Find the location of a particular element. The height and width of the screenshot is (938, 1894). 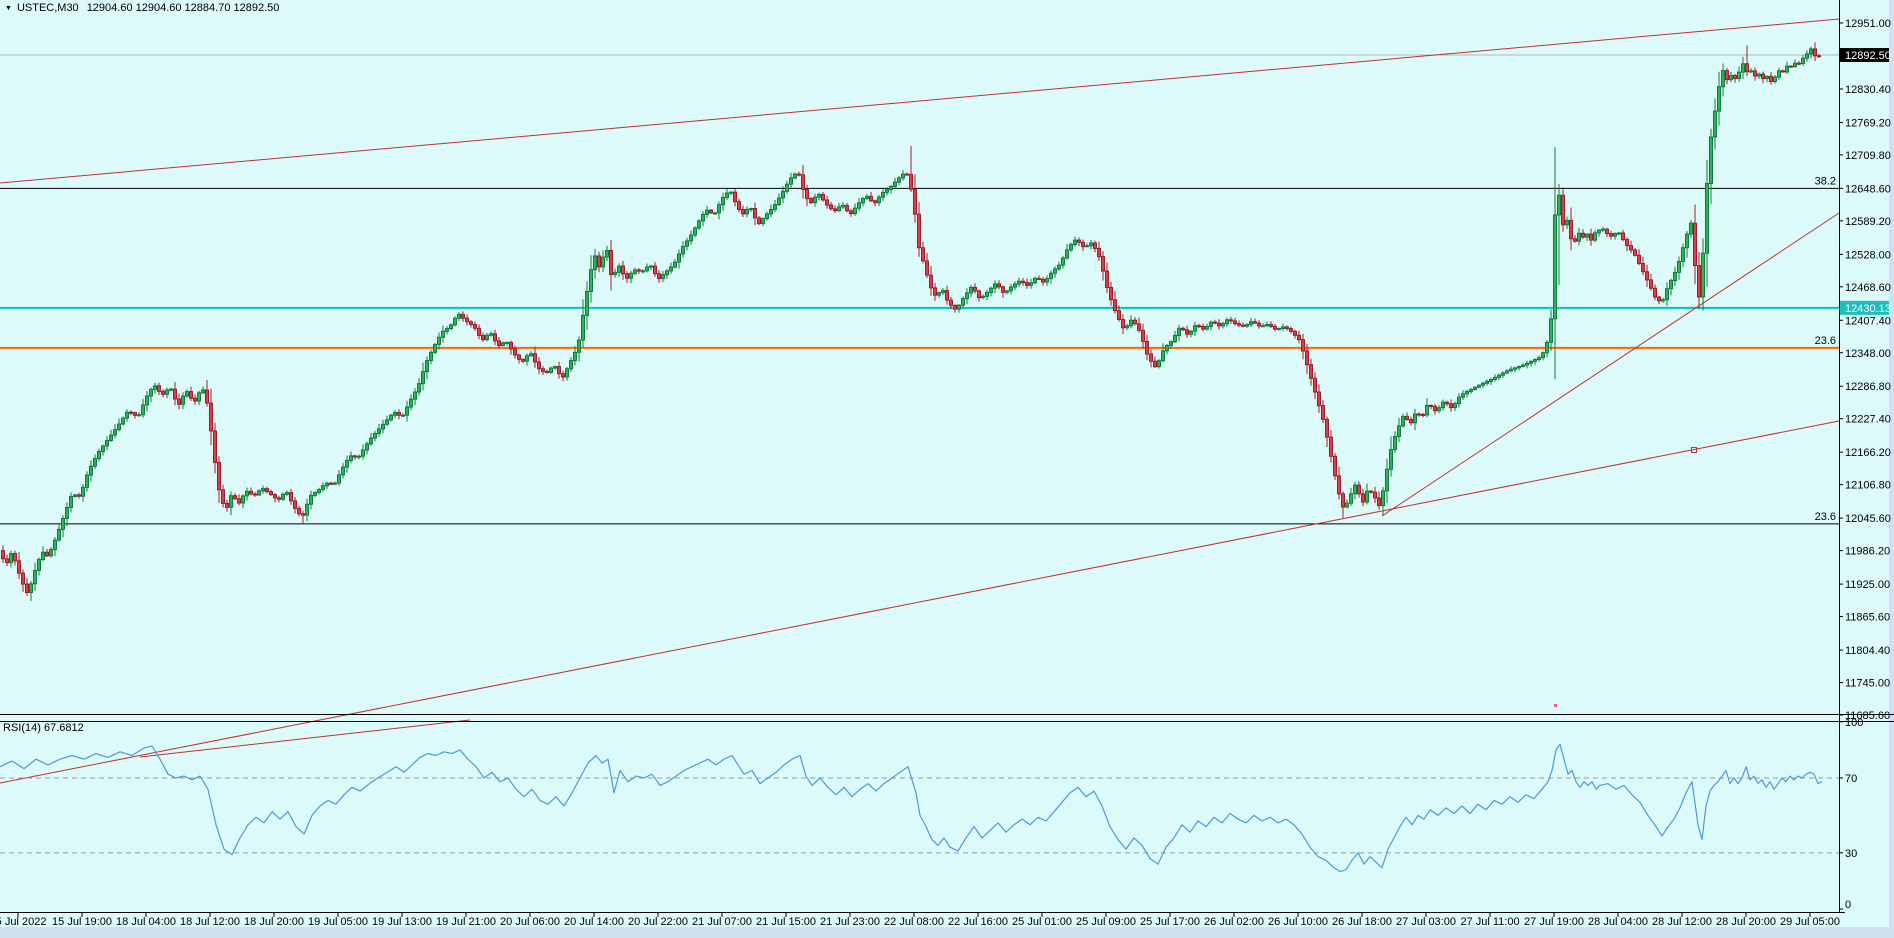

time-tick-label: 15 Jul 19:00 is located at coordinates (82, 922).